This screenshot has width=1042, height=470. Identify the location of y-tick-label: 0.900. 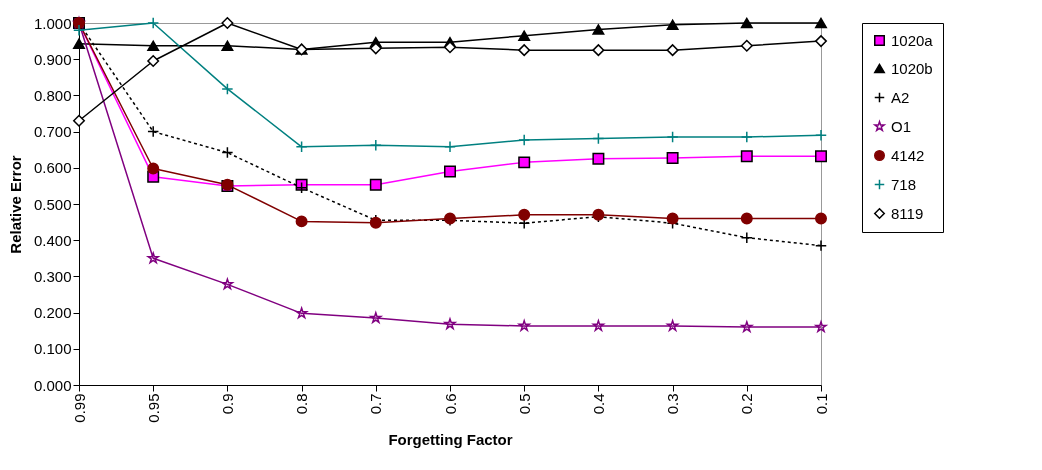
(52, 59).